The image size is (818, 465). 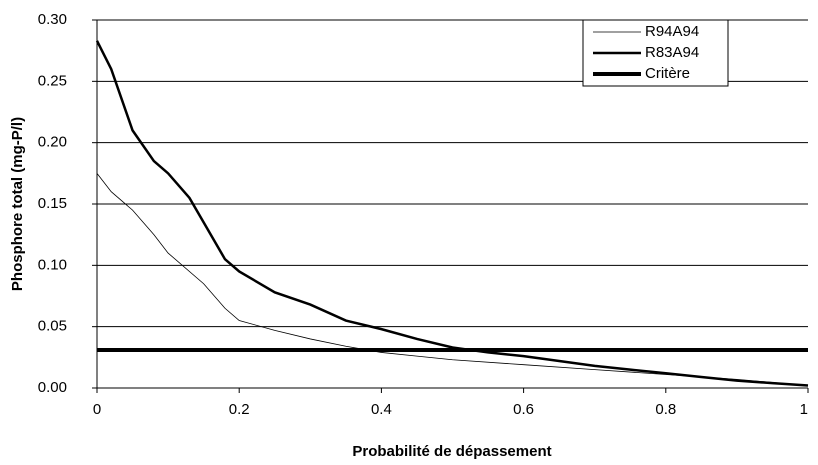 I want to click on y-tick-label: 0.15, so click(x=52, y=203).